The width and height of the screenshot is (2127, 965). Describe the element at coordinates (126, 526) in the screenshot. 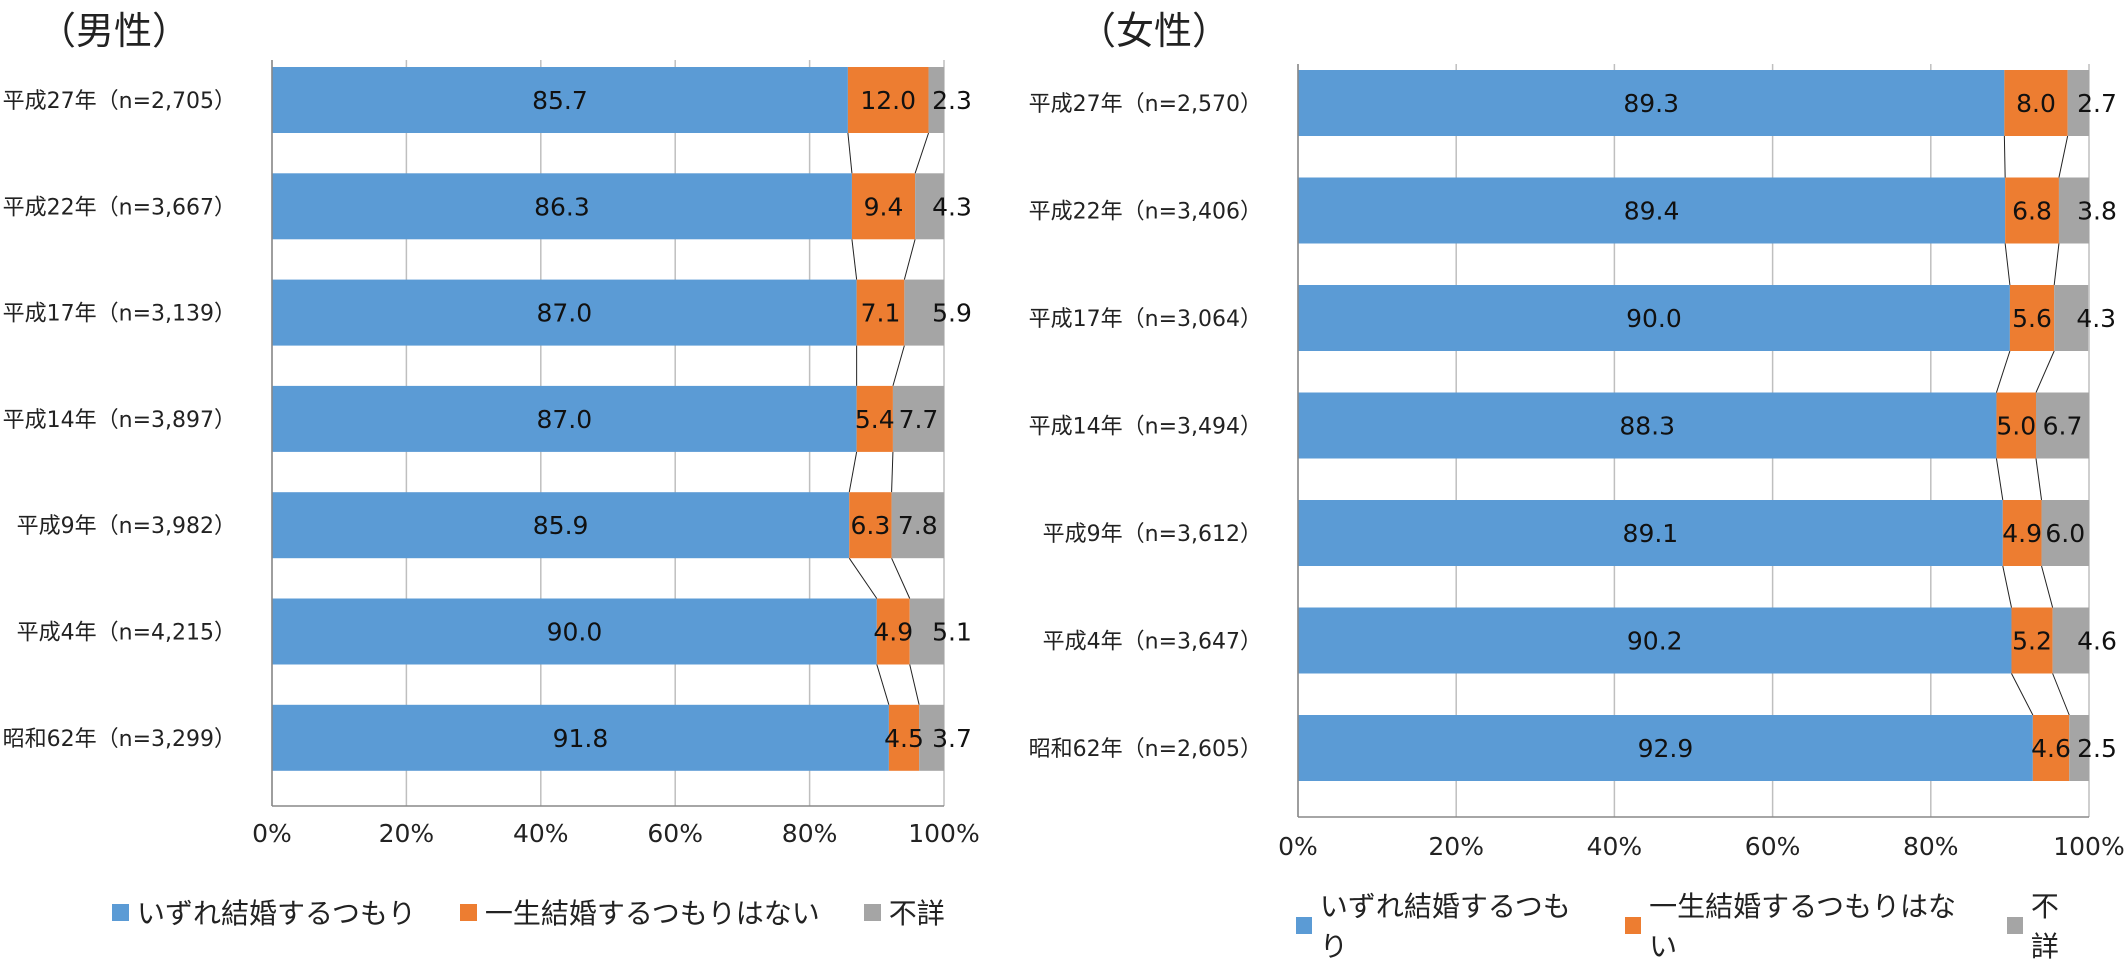

I see `category-label: 平成9年（n=3,982）` at that location.